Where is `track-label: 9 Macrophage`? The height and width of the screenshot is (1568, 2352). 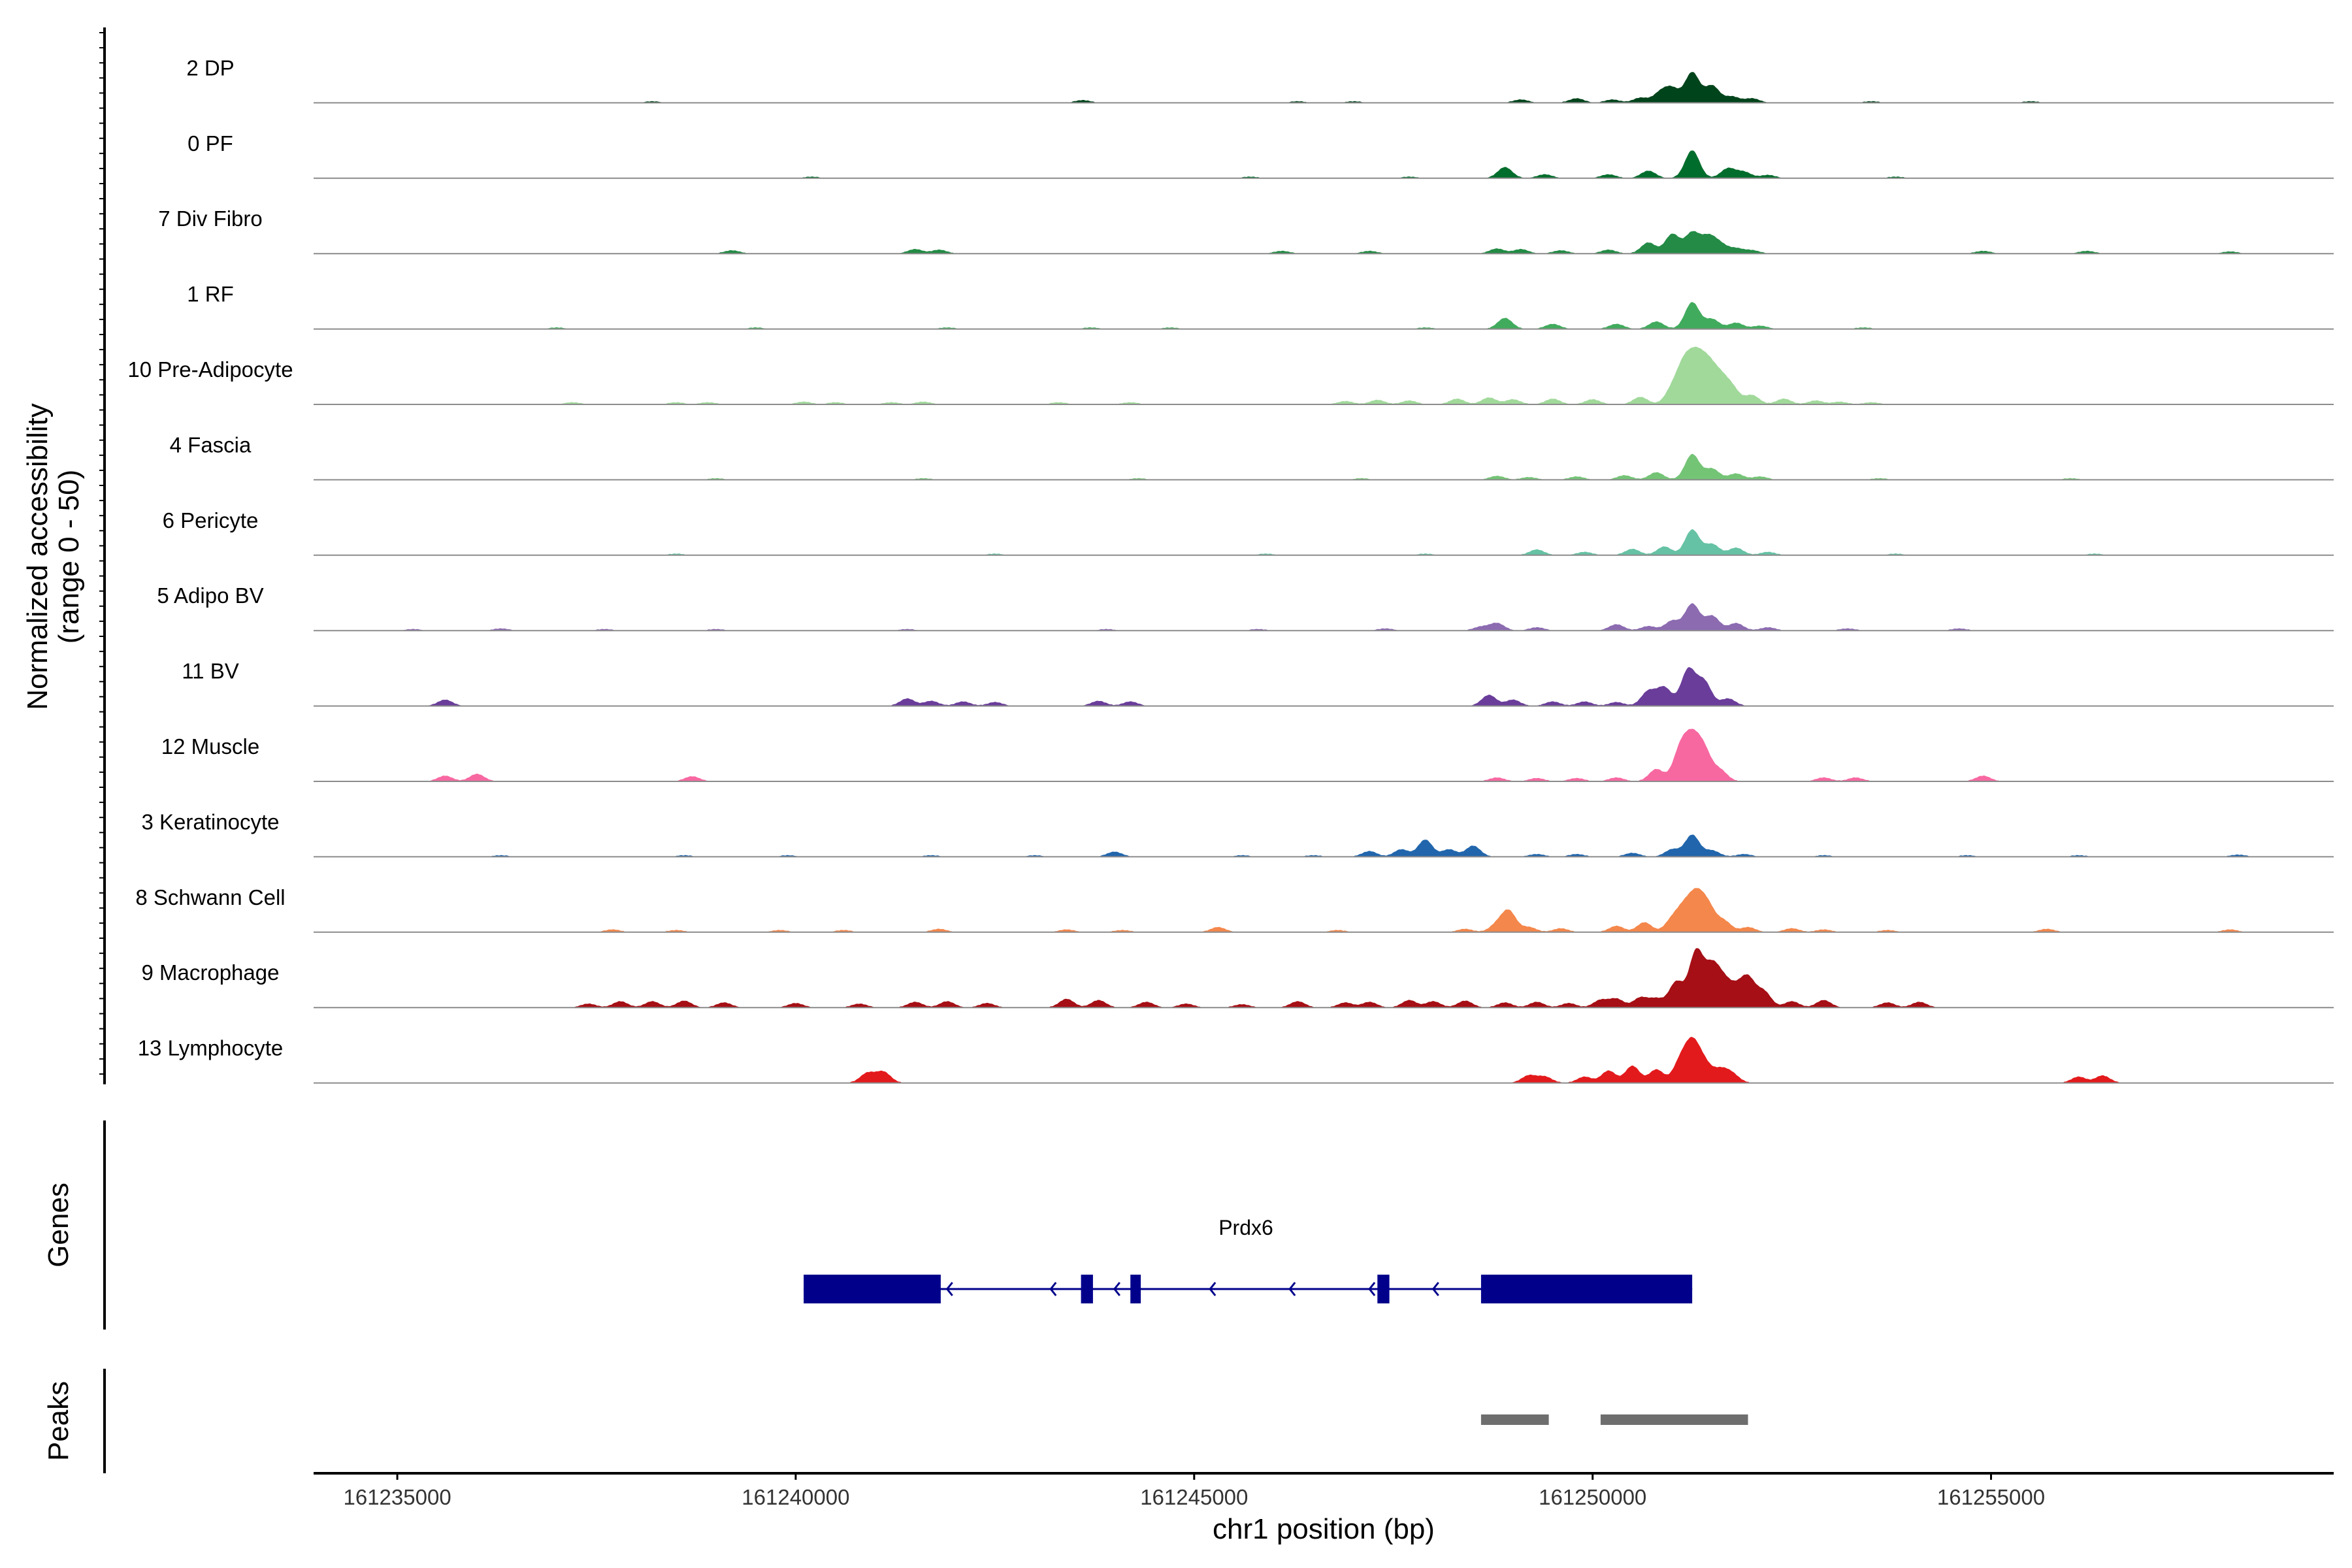 track-label: 9 Macrophage is located at coordinates (211, 972).